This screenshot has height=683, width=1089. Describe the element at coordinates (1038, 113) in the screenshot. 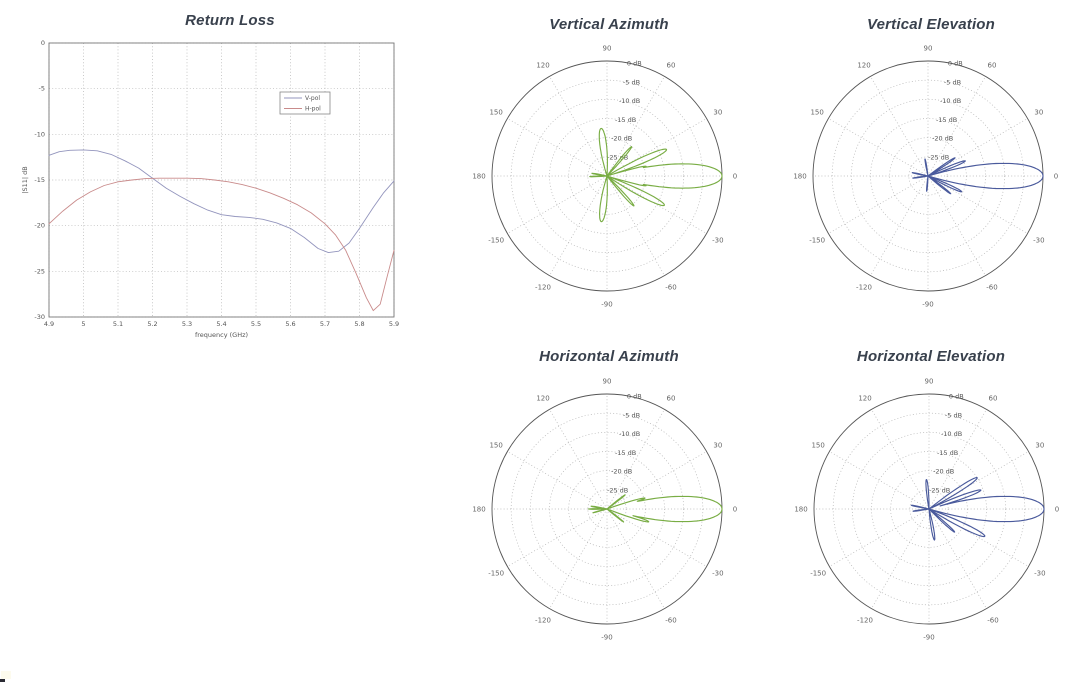

I see `angle-tick-label: 30` at that location.